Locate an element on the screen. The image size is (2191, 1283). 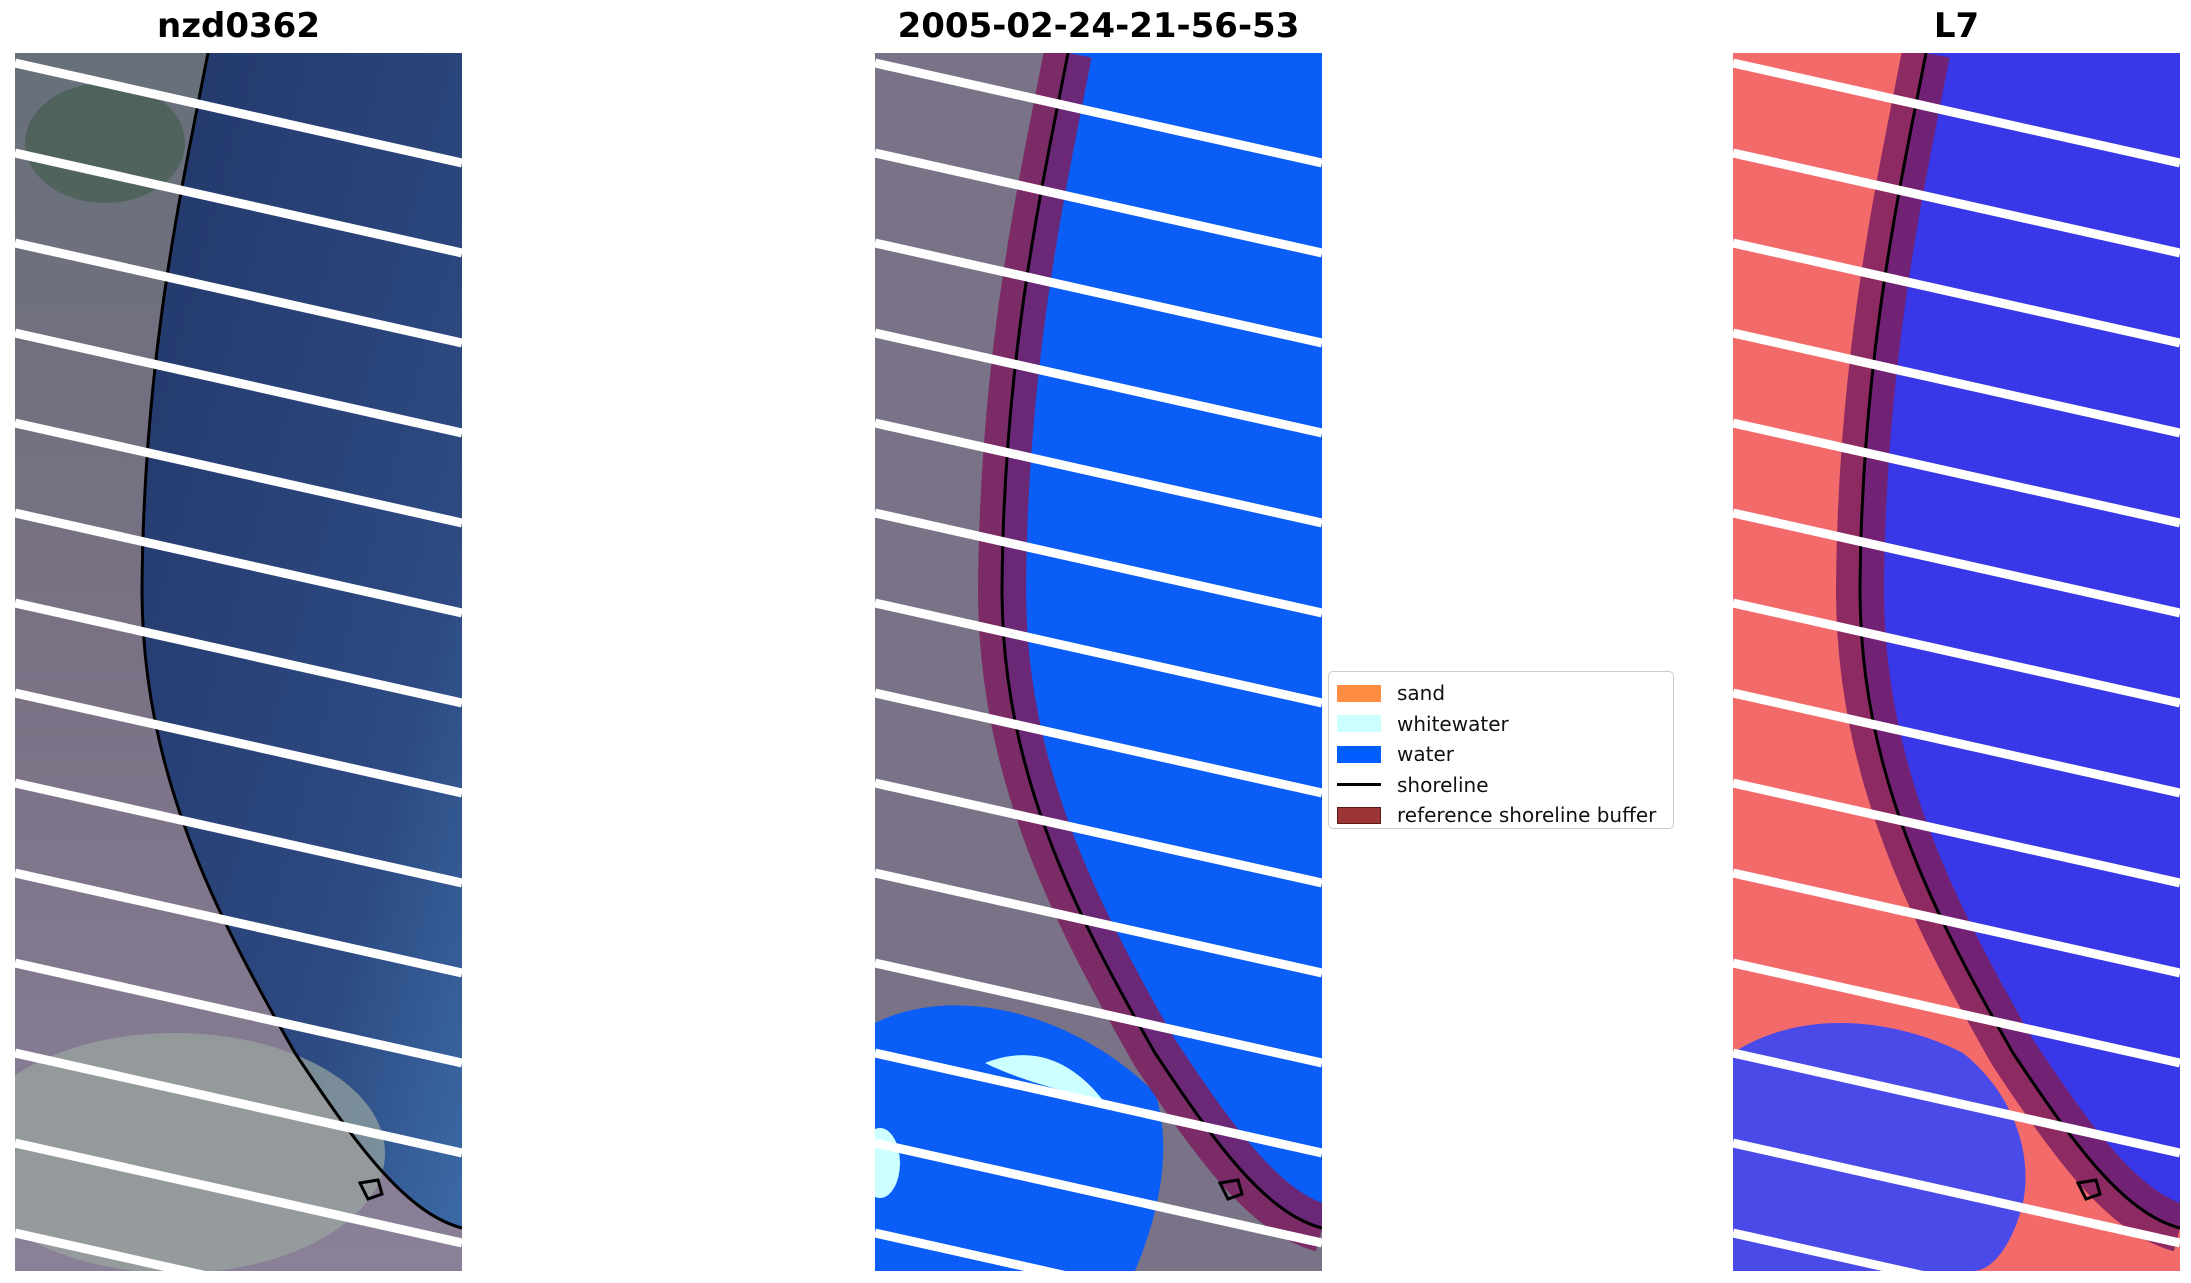
legend-swatch-water is located at coordinates (1359, 754).